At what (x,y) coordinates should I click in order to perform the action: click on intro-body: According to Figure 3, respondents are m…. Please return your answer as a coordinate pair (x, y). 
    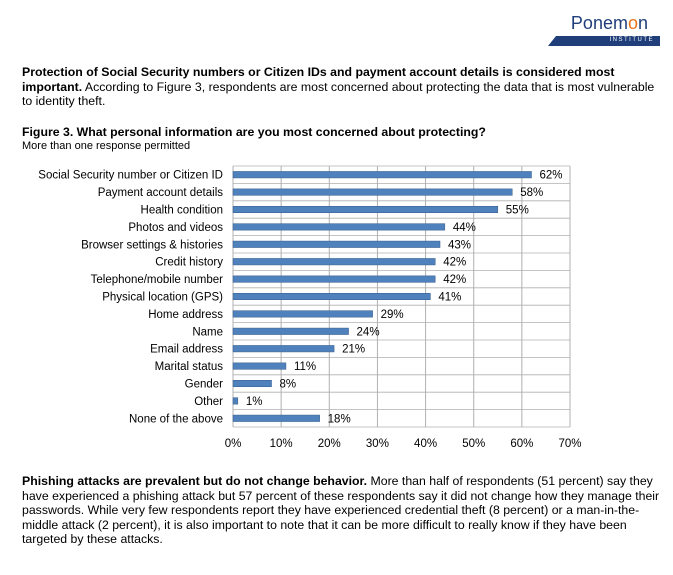
    Looking at the image, I should click on (338, 94).